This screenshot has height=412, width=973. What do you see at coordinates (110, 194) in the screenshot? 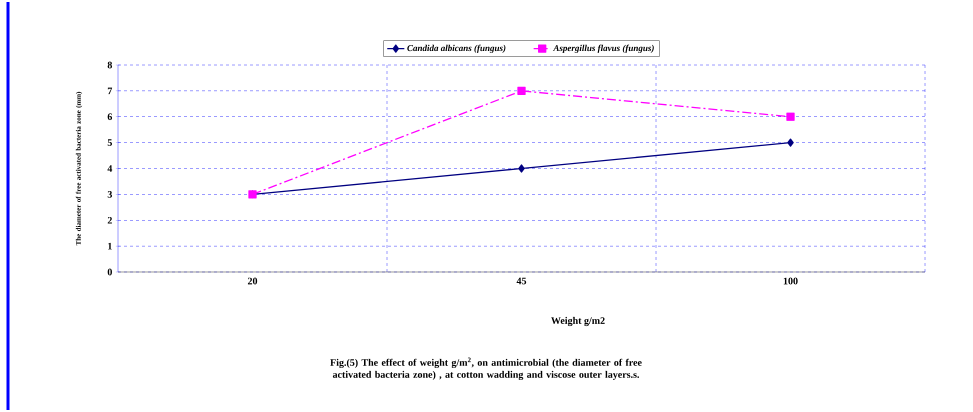
I see `y-tick-label: 3` at bounding box center [110, 194].